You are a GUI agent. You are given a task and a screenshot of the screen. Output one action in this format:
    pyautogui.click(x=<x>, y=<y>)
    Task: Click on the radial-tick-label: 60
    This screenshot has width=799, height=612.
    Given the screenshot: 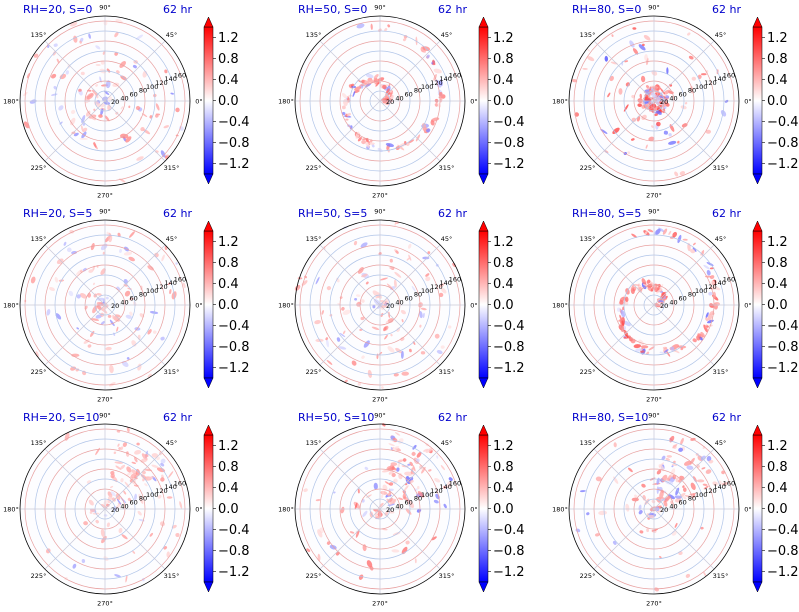 What is the action you would take?
    pyautogui.click(x=683, y=95)
    